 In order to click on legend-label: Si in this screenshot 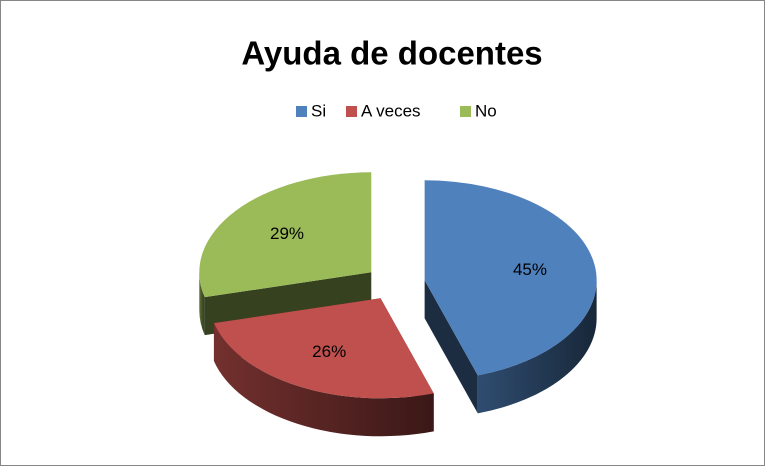, I will do `click(318, 110)`.